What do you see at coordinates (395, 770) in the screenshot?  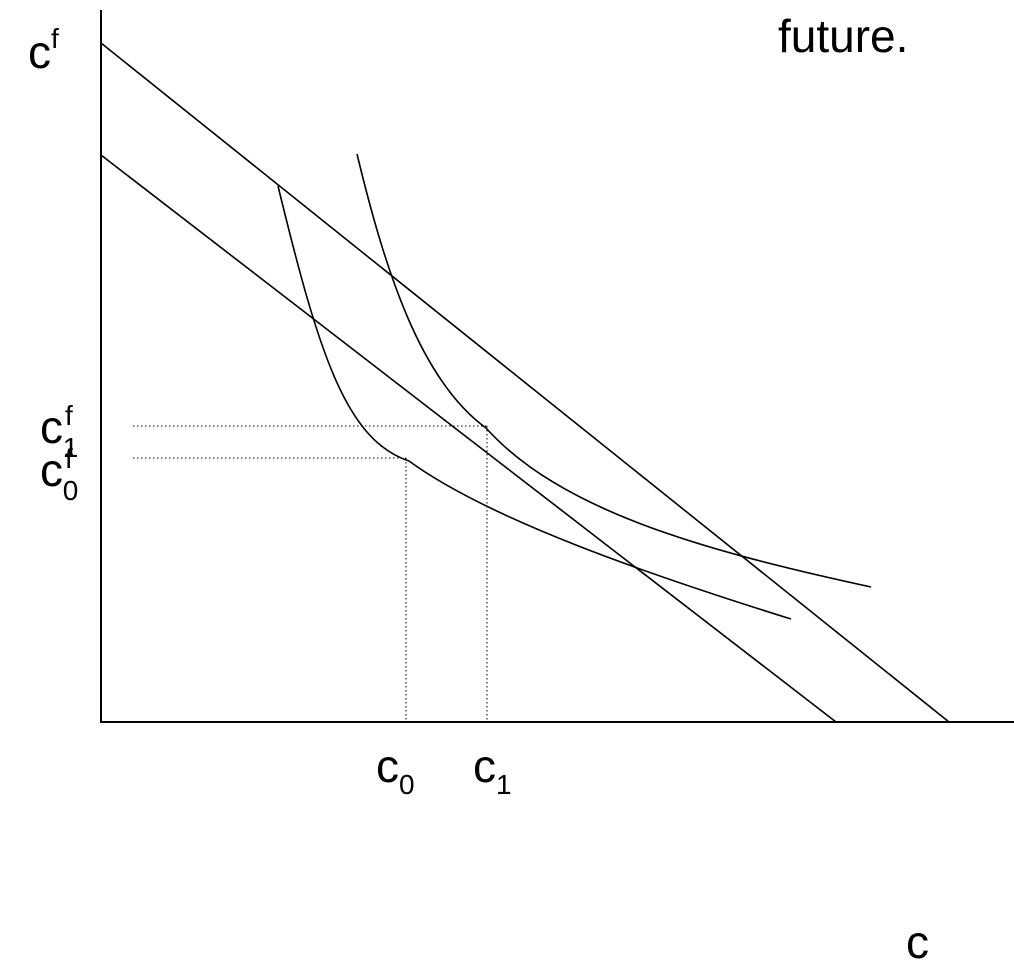 I see `label-c0: c0` at bounding box center [395, 770].